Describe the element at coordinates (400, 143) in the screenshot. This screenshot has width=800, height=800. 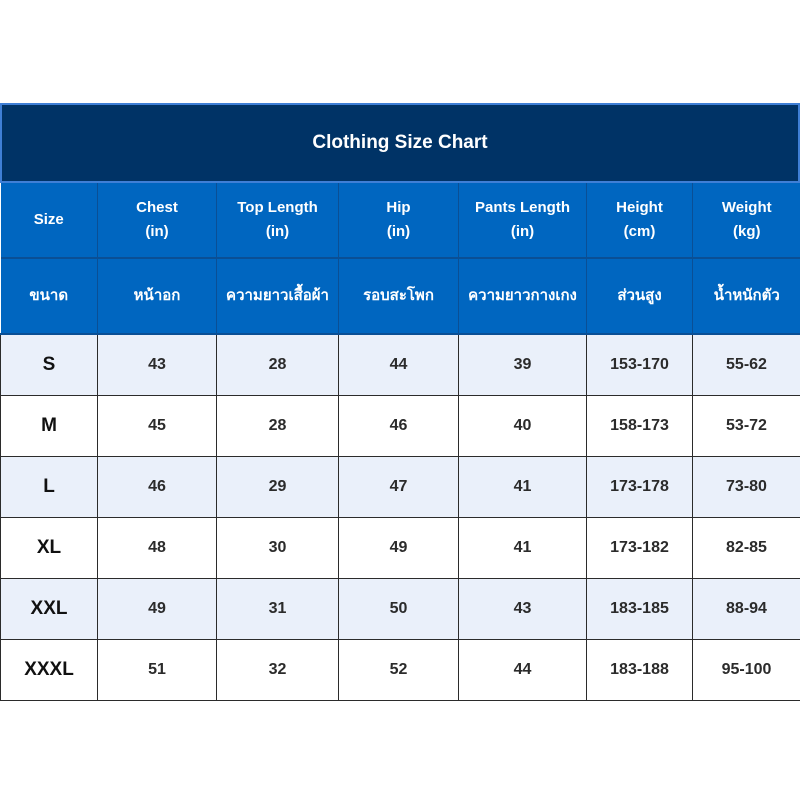
I see `chart-title: Clothing Size Chart` at that location.